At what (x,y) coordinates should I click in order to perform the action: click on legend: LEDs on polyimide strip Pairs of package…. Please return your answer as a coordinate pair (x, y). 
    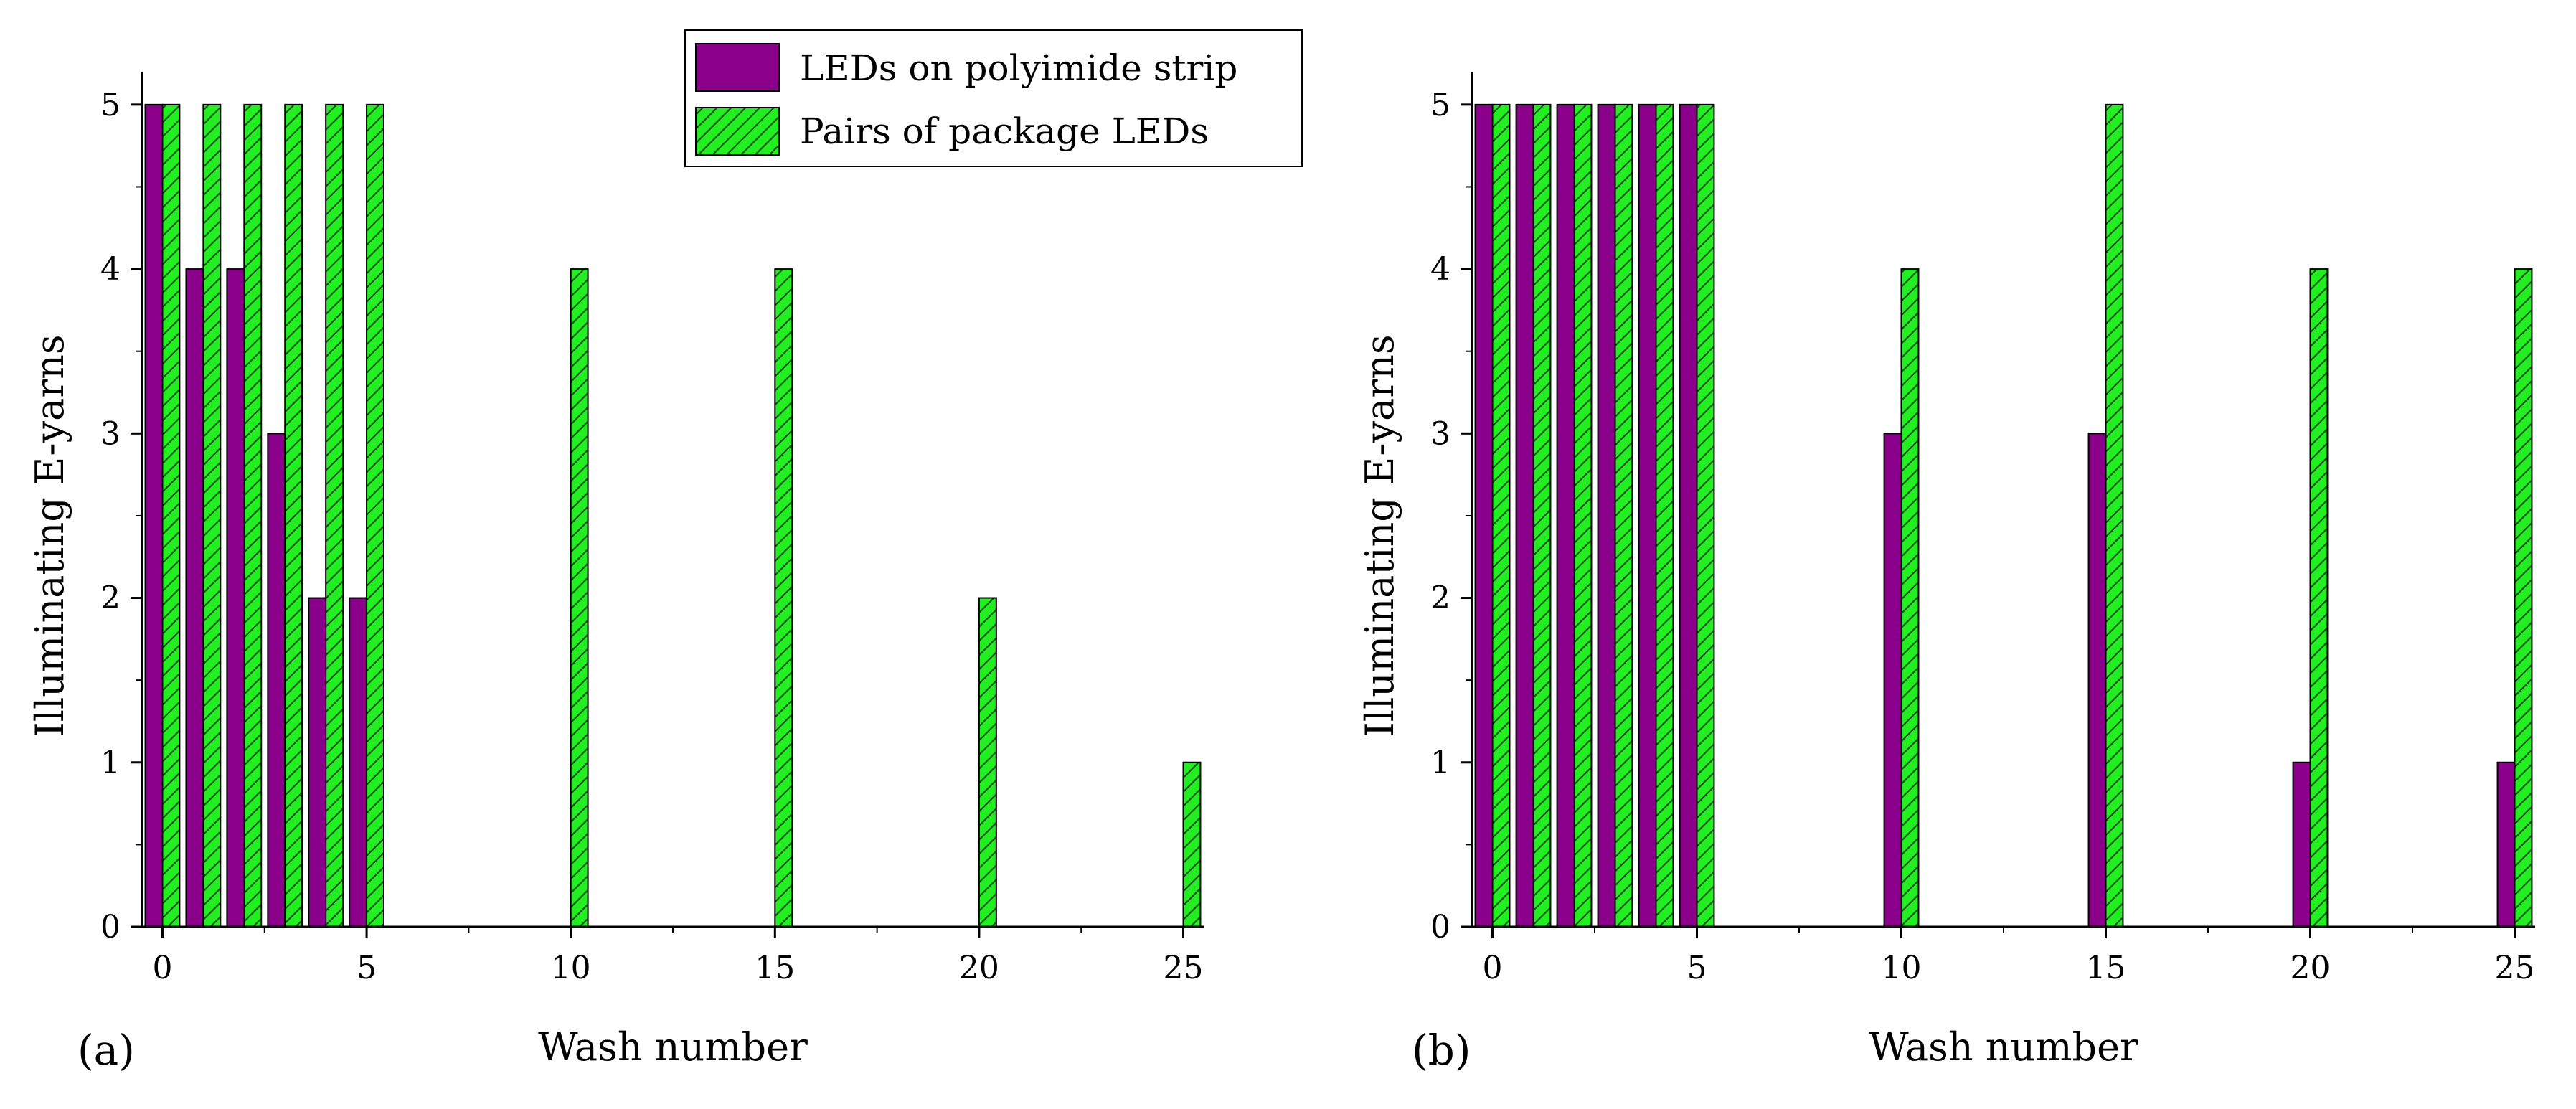
    Looking at the image, I should click on (993, 98).